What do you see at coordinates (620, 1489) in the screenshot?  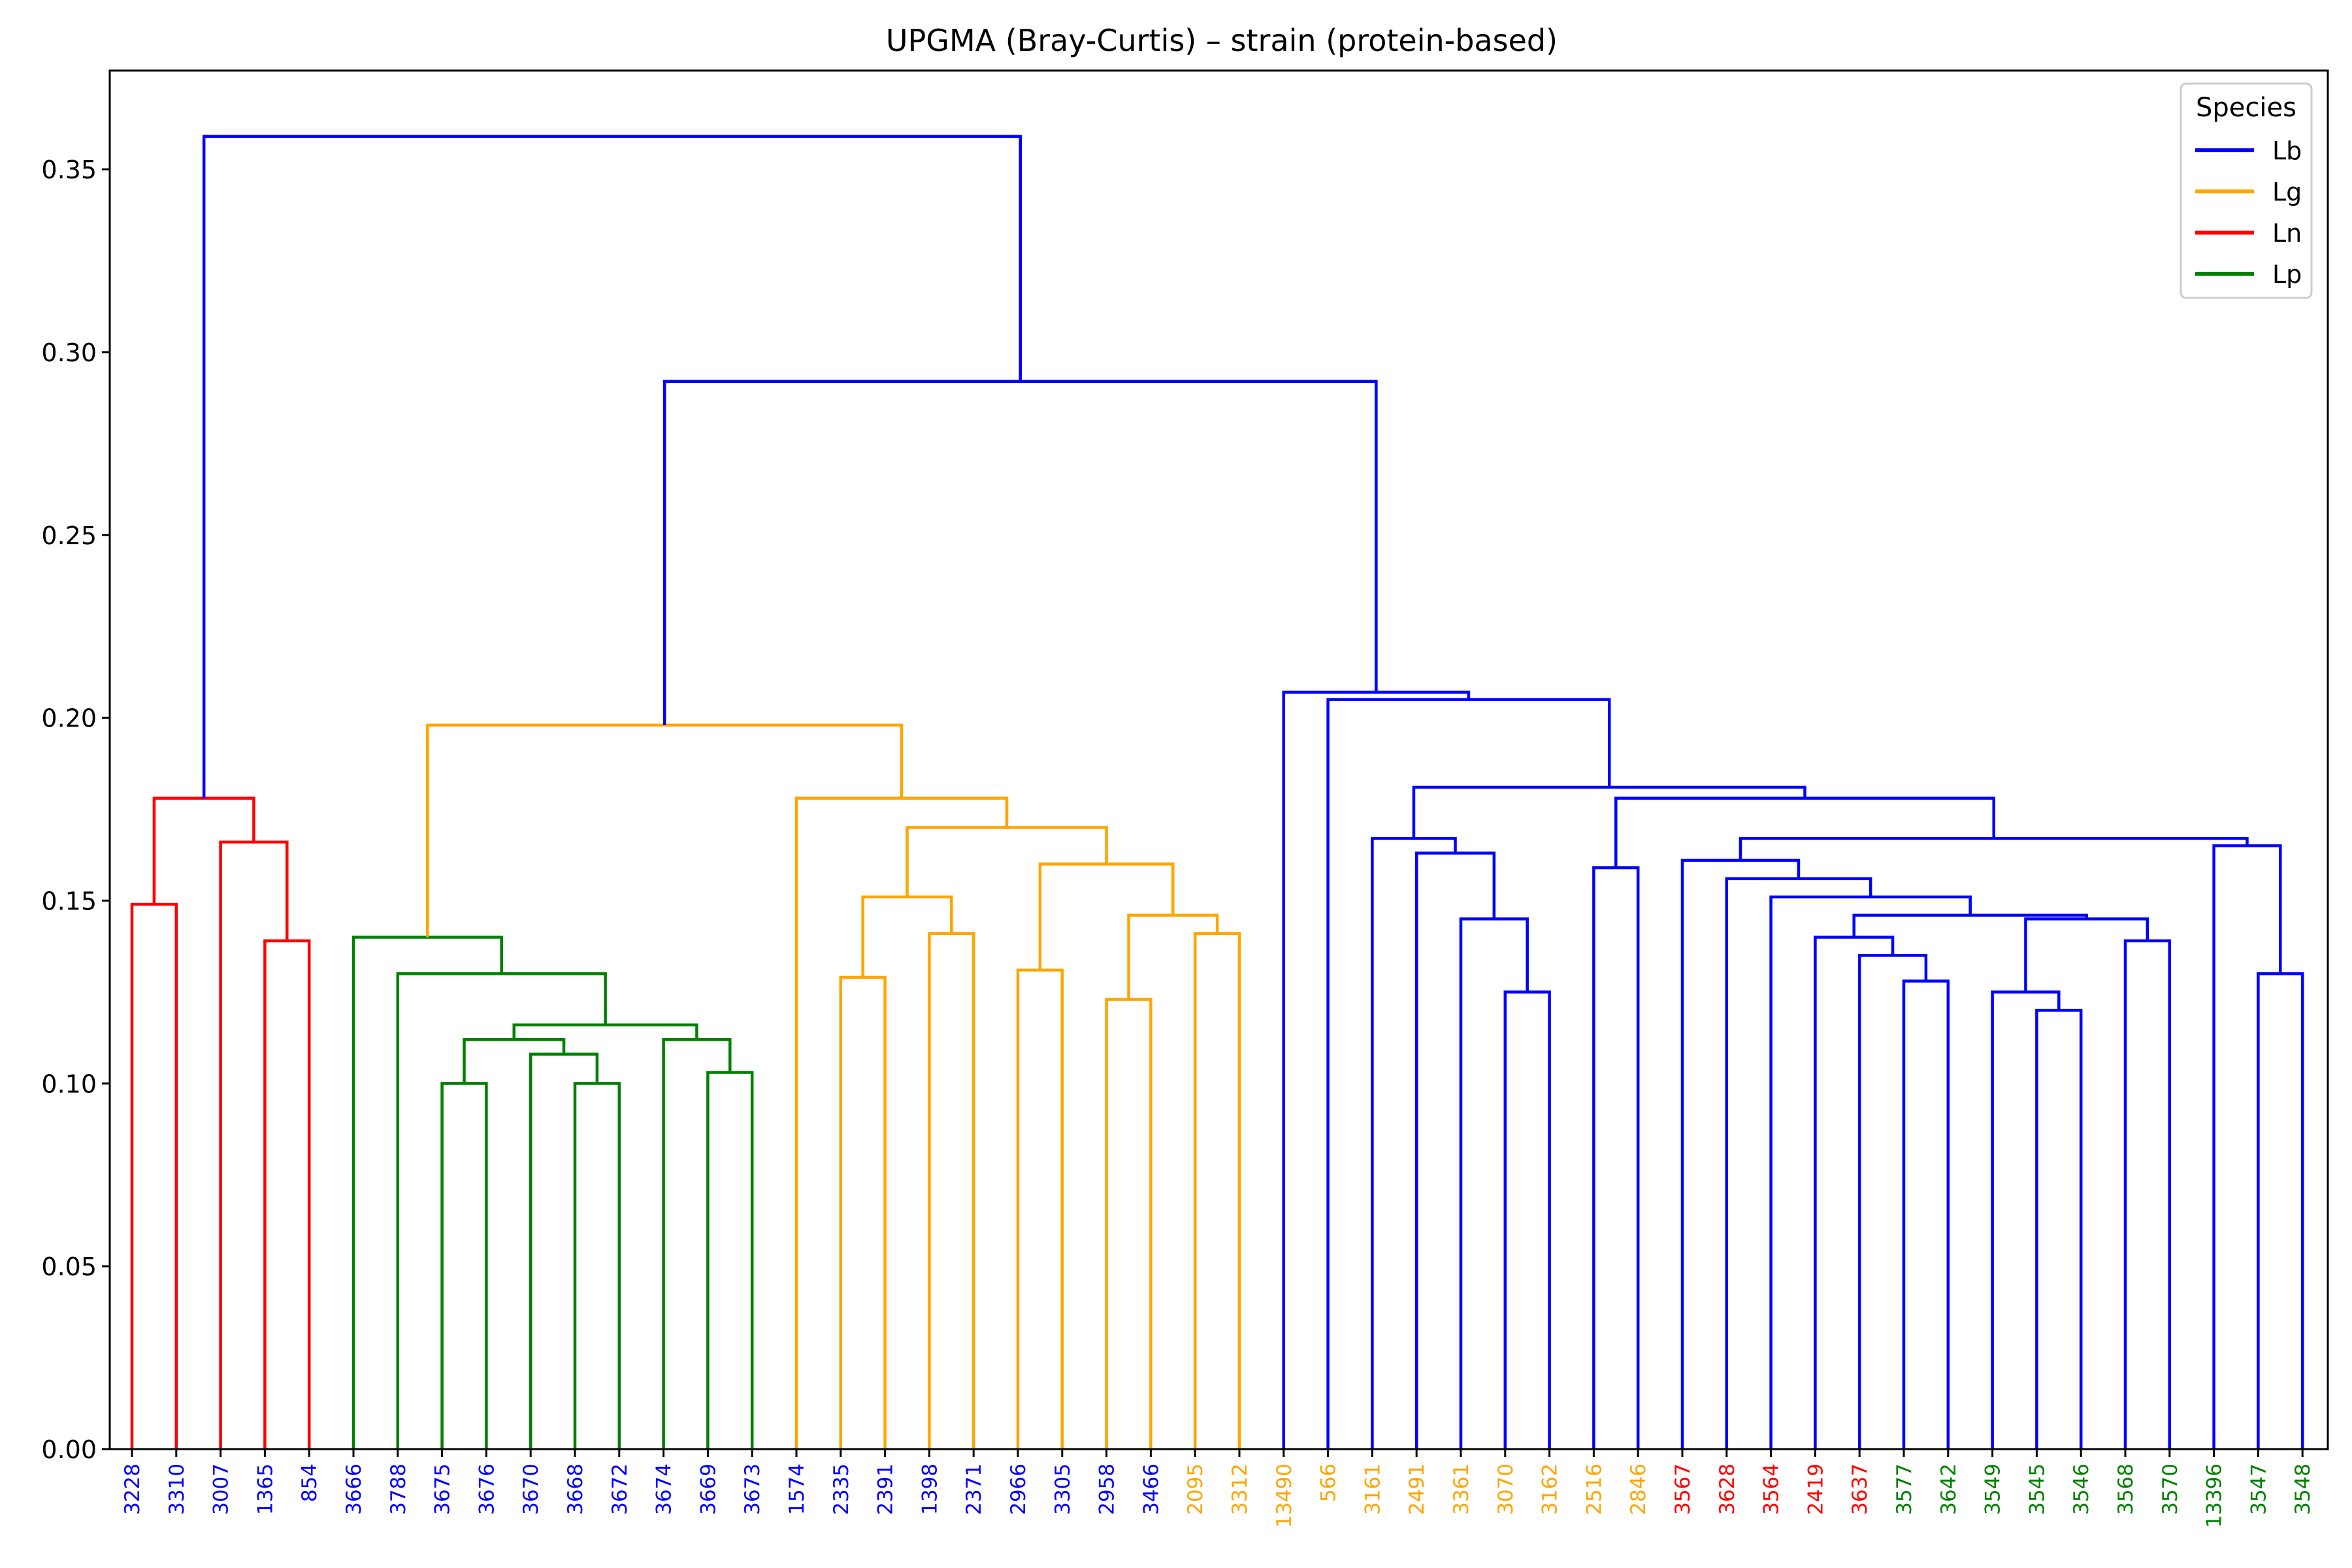 I see `leaf-label-3672: 3672` at bounding box center [620, 1489].